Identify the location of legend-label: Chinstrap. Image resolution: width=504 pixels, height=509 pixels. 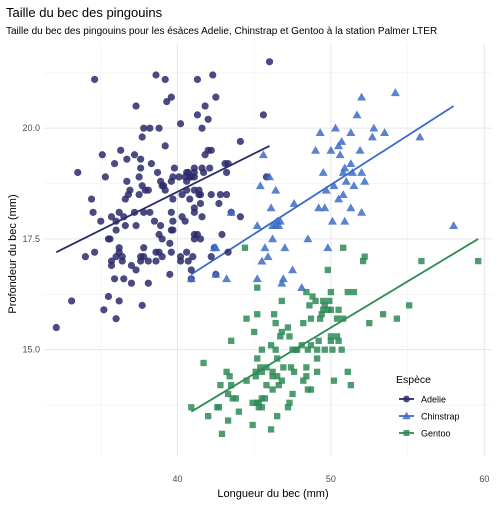
(440, 417).